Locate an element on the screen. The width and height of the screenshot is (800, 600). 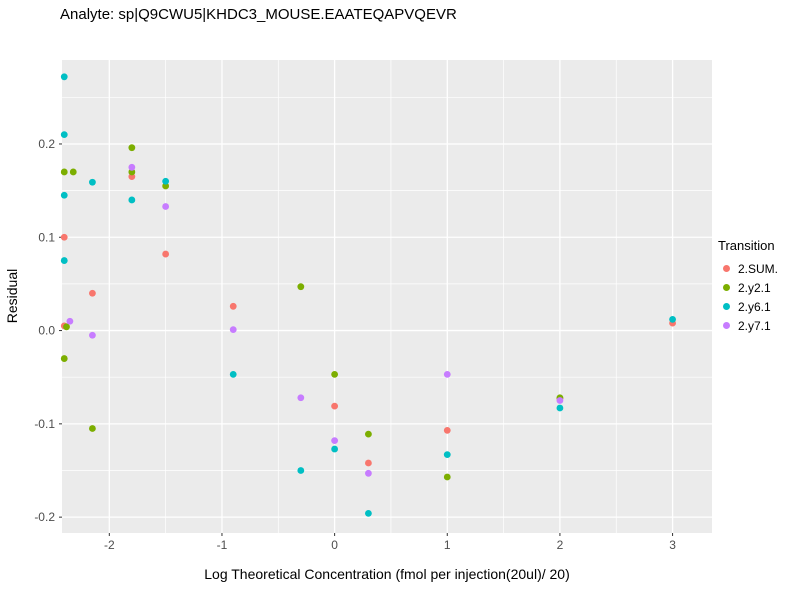
legend-item: 2.y7.1 is located at coordinates (759, 325).